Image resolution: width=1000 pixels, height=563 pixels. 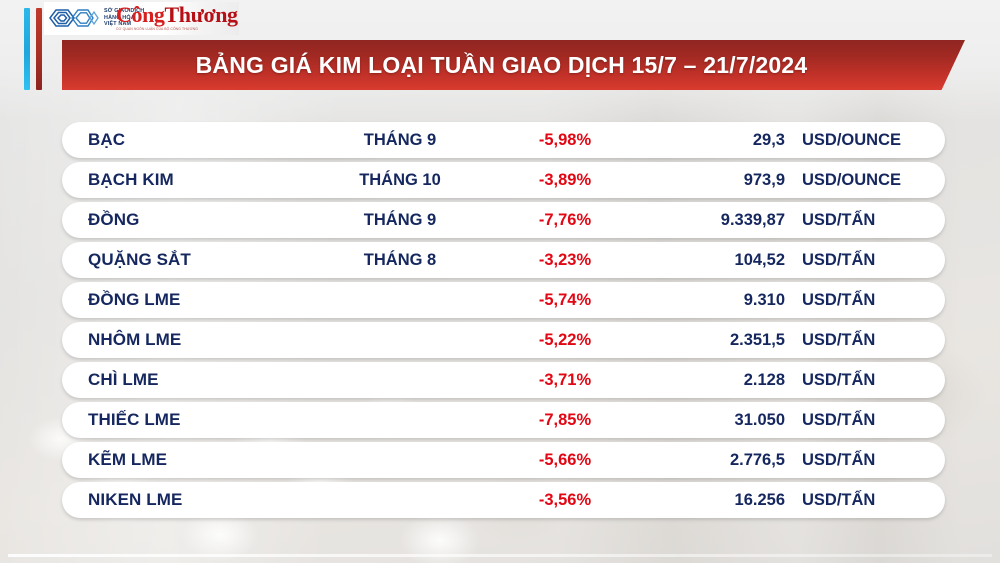 I want to click on mxv-logo: SỞ GIAO DỊCH HÀNG HÓA VIỆT NAM, so click(x=96, y=18).